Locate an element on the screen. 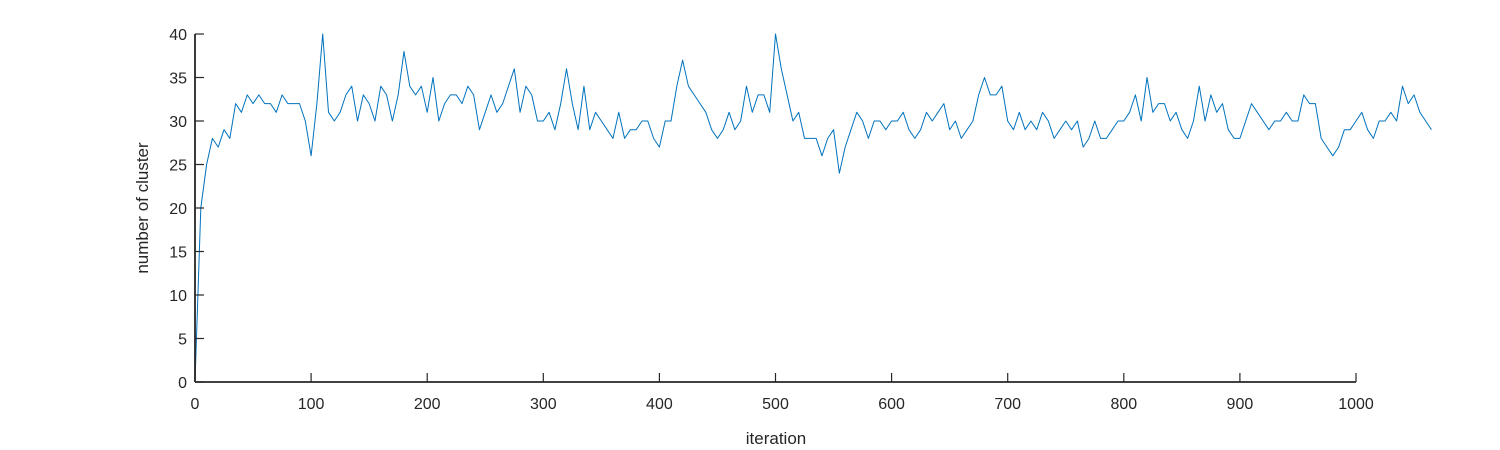 The width and height of the screenshot is (1500, 450). x-tick-label: 900 is located at coordinates (1240, 404).